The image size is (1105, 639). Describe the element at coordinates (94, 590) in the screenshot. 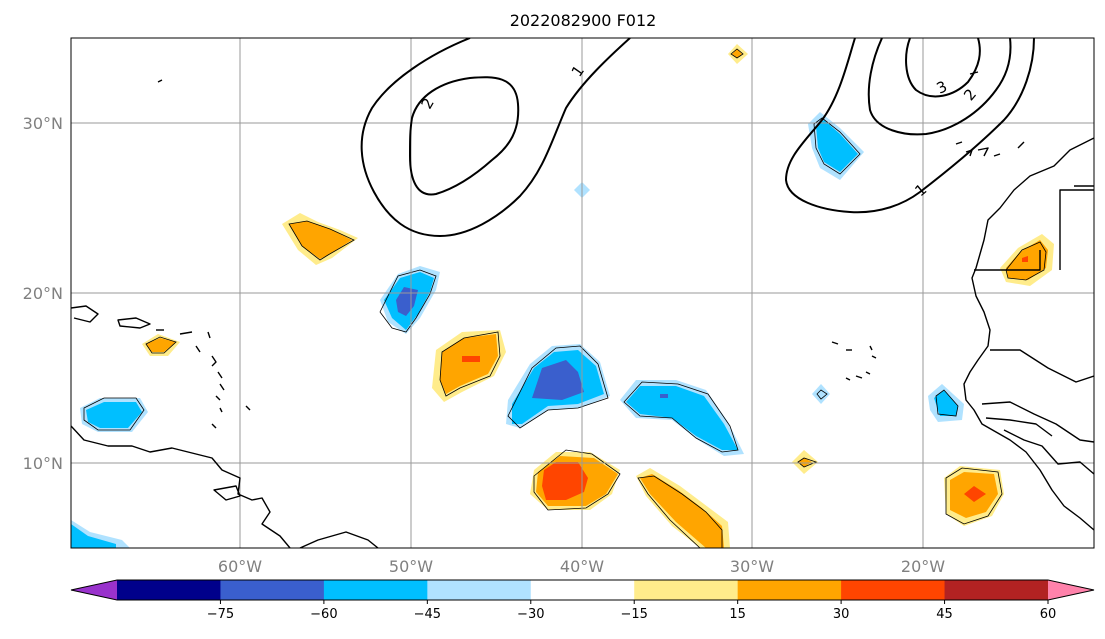

I see `colorbar-extend-low` at that location.